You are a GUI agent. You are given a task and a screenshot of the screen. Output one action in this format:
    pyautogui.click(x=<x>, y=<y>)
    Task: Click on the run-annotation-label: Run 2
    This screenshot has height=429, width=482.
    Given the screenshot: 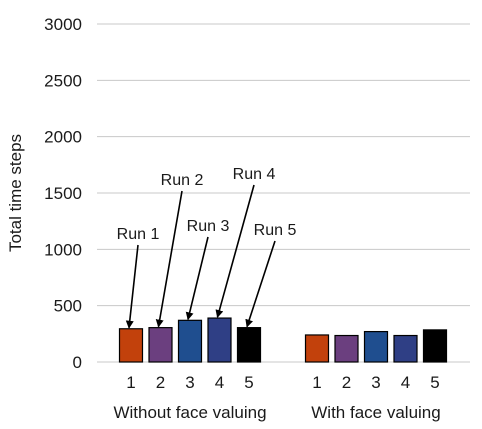 What is the action you would take?
    pyautogui.click(x=182, y=180)
    